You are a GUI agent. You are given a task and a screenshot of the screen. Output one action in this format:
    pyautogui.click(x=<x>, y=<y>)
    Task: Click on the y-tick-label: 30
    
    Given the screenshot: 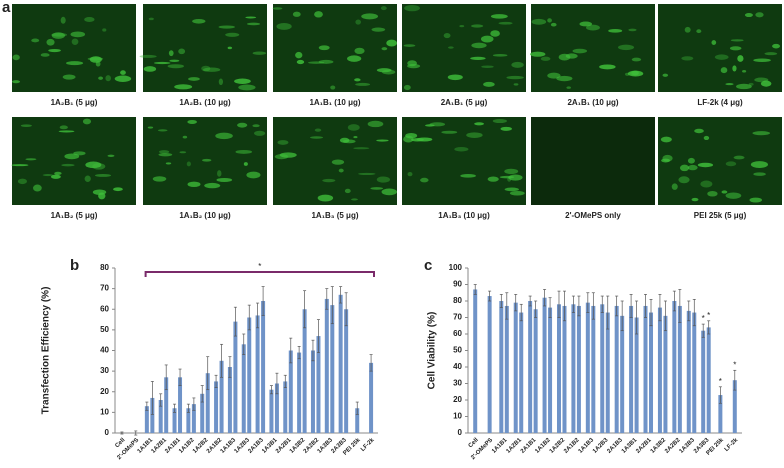 What is the action you would take?
    pyautogui.click(x=104, y=370)
    